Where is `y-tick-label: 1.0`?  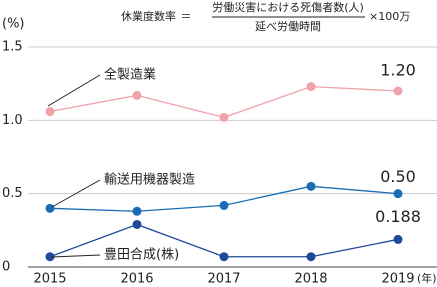 y-tick-label: 1.0 is located at coordinates (12, 120).